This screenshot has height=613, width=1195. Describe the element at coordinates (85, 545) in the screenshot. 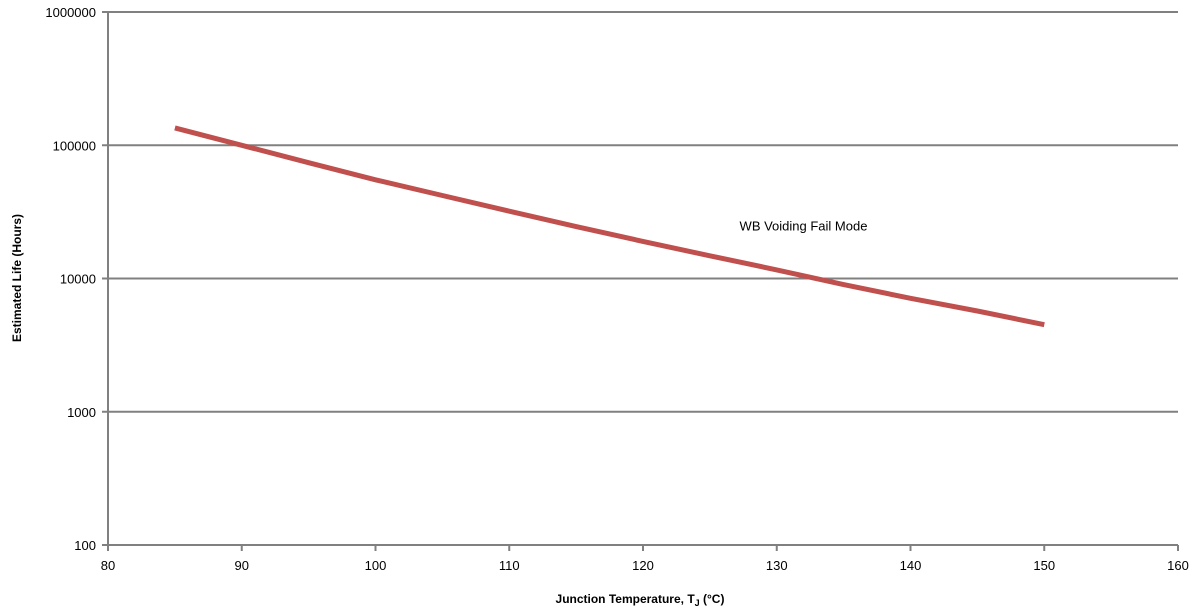

I see `y-tick-label: 100` at that location.